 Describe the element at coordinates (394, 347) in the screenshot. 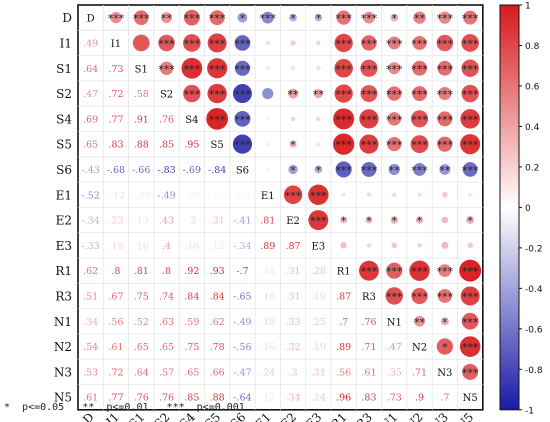

I see `correlation-value-label: .47` at that location.